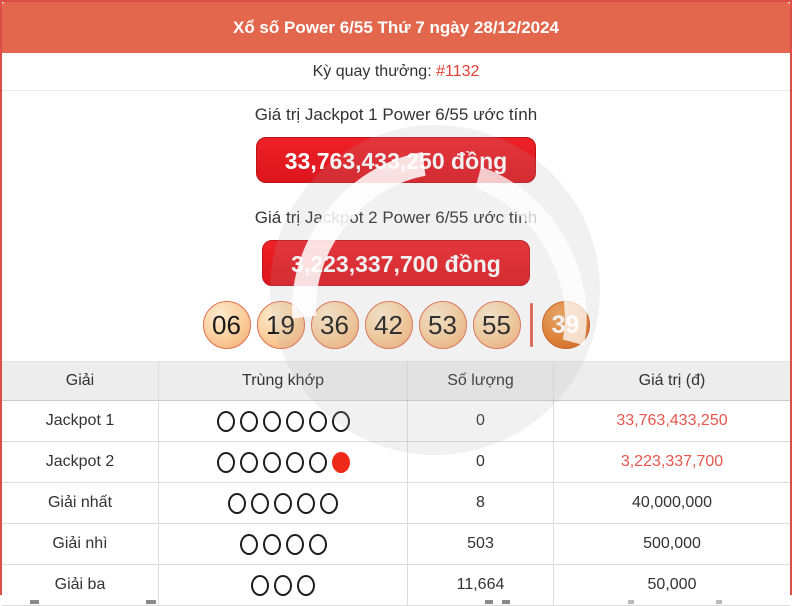 Image resolution: width=792 pixels, height=606 pixels. What do you see at coordinates (282, 381) in the screenshot?
I see `col-header-match: Trùng khớp` at bounding box center [282, 381].